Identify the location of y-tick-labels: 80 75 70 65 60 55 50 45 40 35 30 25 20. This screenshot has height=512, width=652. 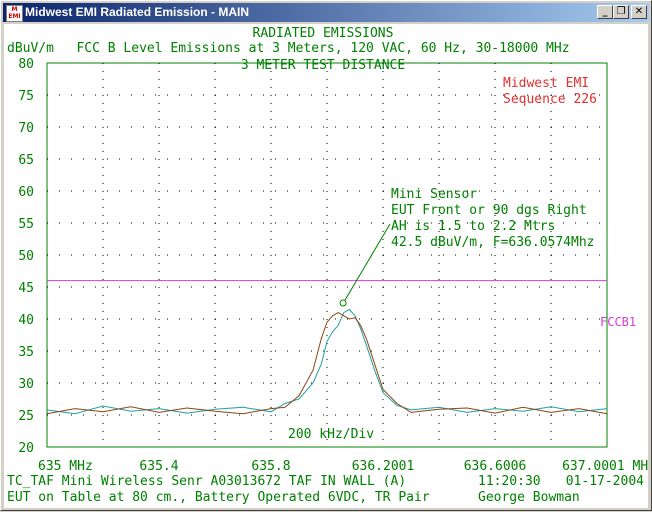
(26, 256).